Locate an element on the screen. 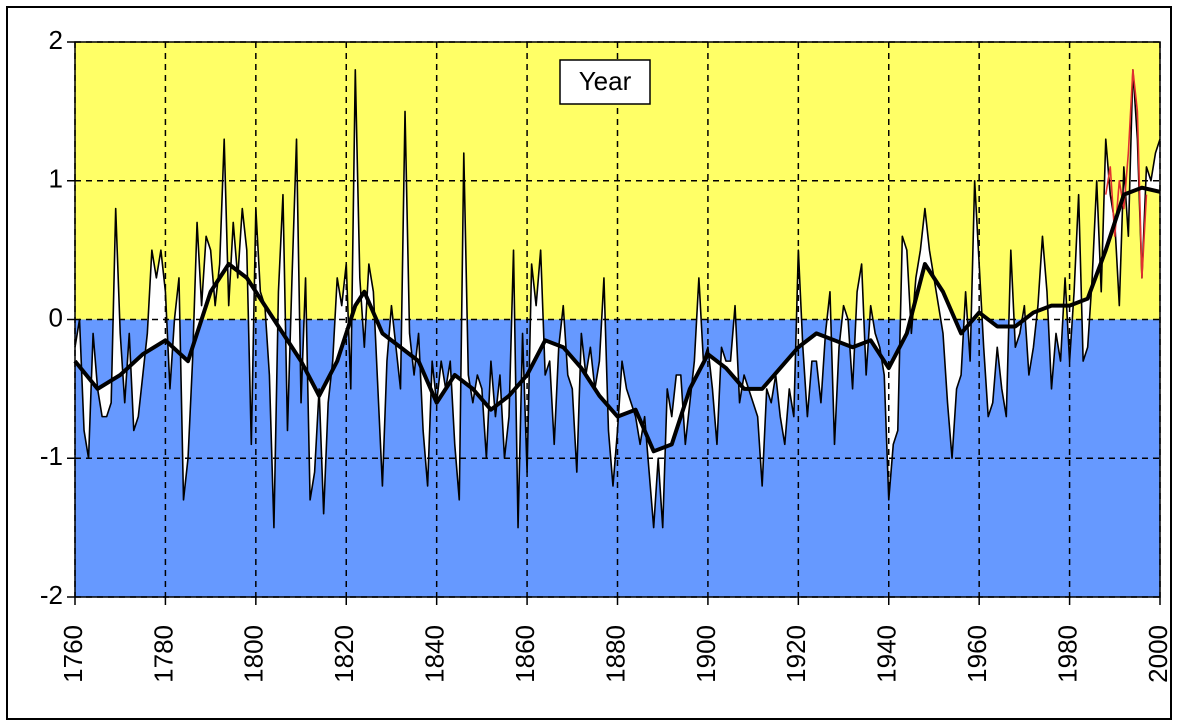  x-tick-label: 1920 is located at coordinates (796, 654).